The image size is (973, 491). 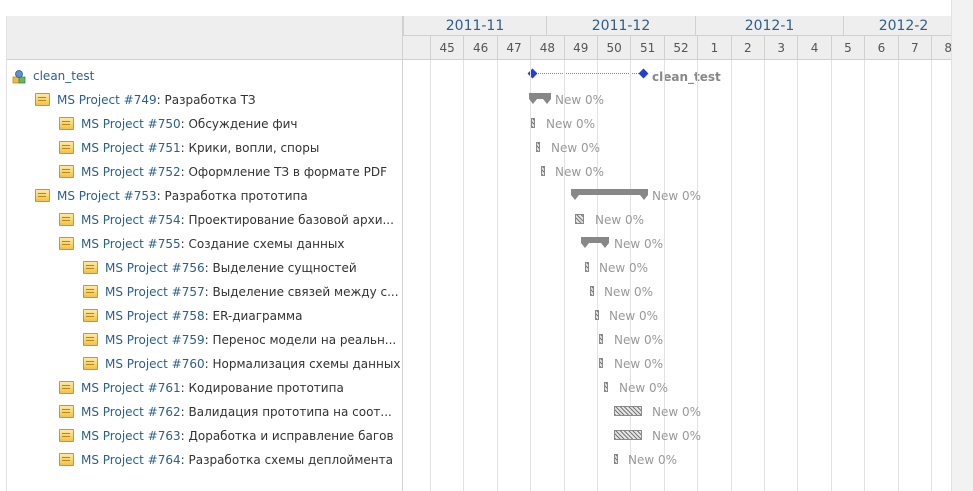 I want to click on project-link: clean_test, so click(x=64, y=76).